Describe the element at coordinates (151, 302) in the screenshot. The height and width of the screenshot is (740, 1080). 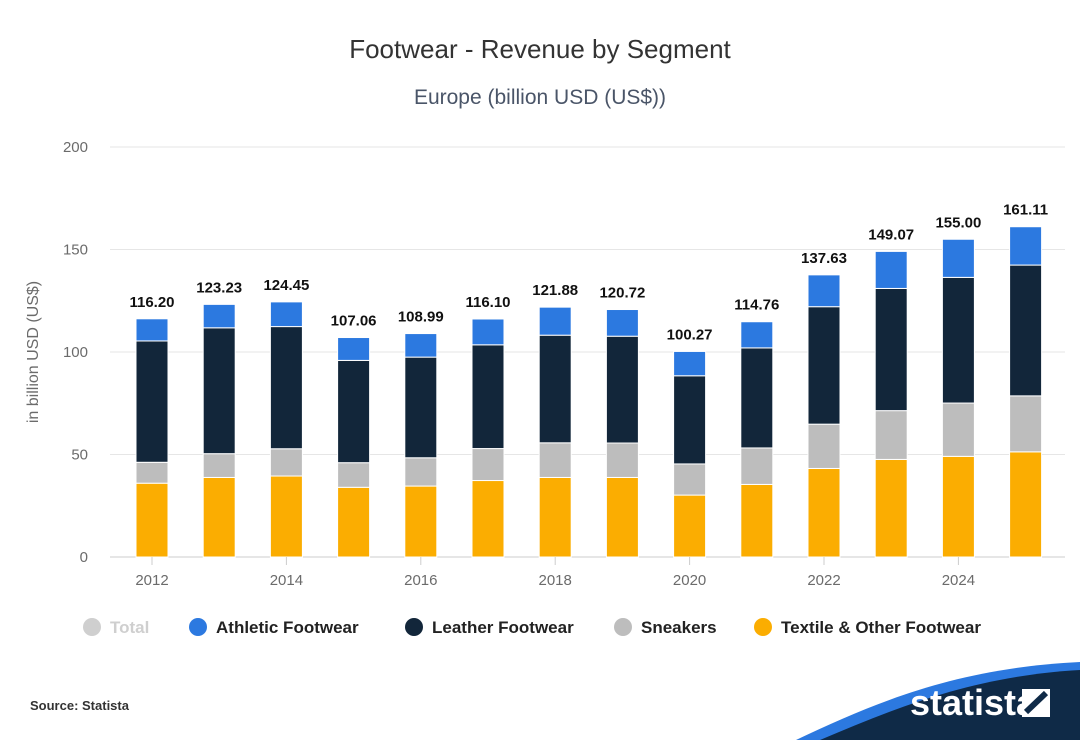
I see `total-label: 116.20` at that location.